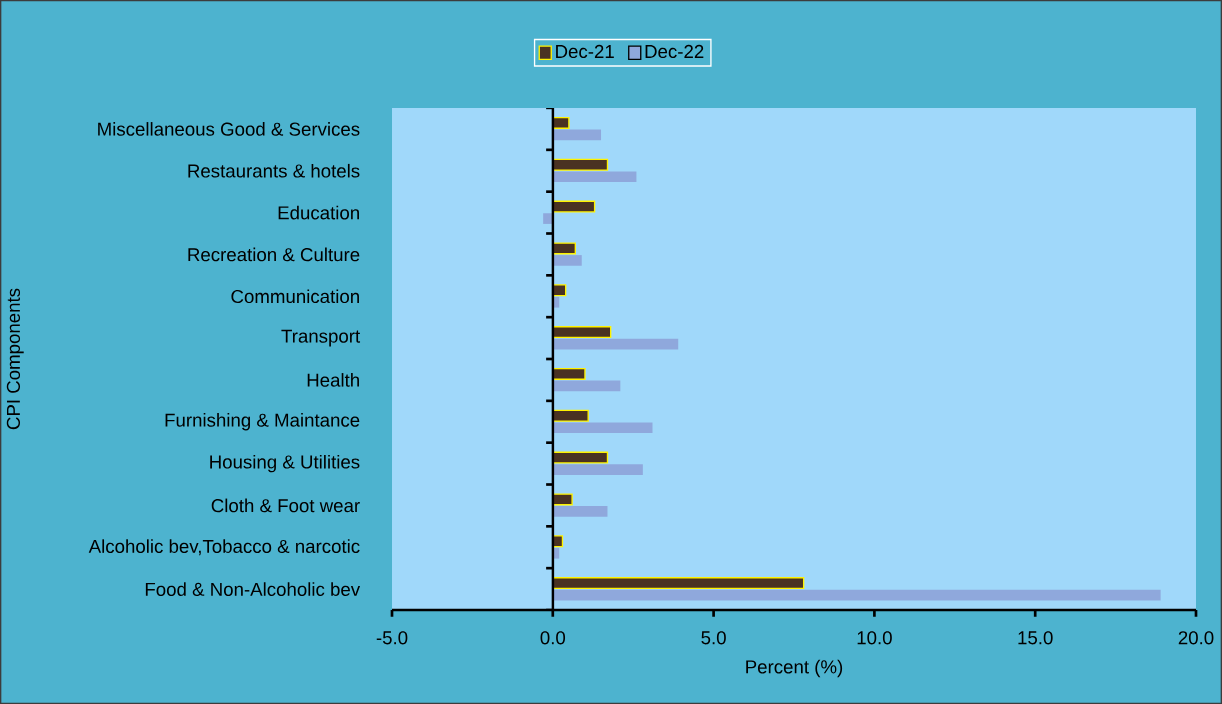  What do you see at coordinates (1035, 638) in the screenshot?
I see `x-tick-label: 15.0` at bounding box center [1035, 638].